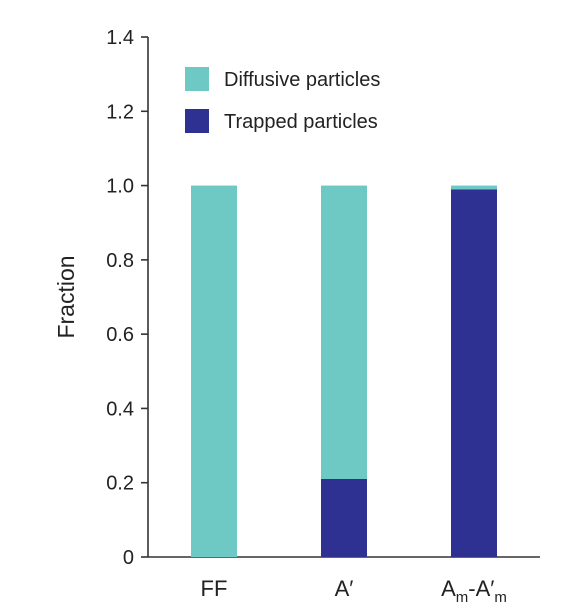  I want to click on legend-label: Trapped particles, so click(301, 122).